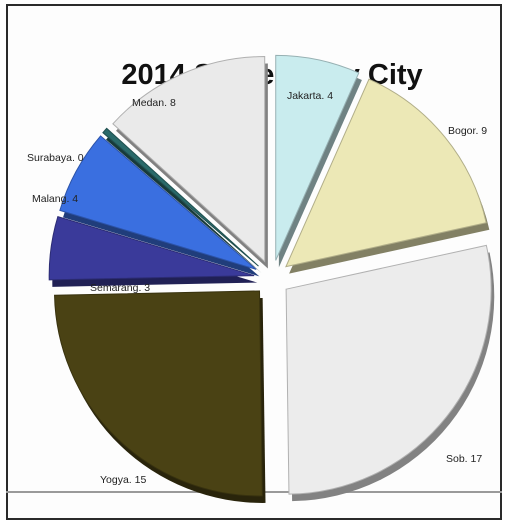  What do you see at coordinates (310, 96) in the screenshot?
I see `slice-label-jakarta: Jakarta. 4` at bounding box center [310, 96].